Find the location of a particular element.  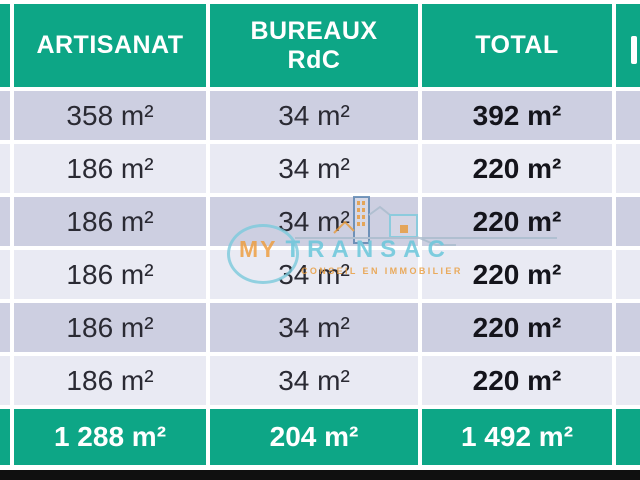

totals-row: 1 288 m² 204 m² 1 492 m² is located at coordinates (320, 437).